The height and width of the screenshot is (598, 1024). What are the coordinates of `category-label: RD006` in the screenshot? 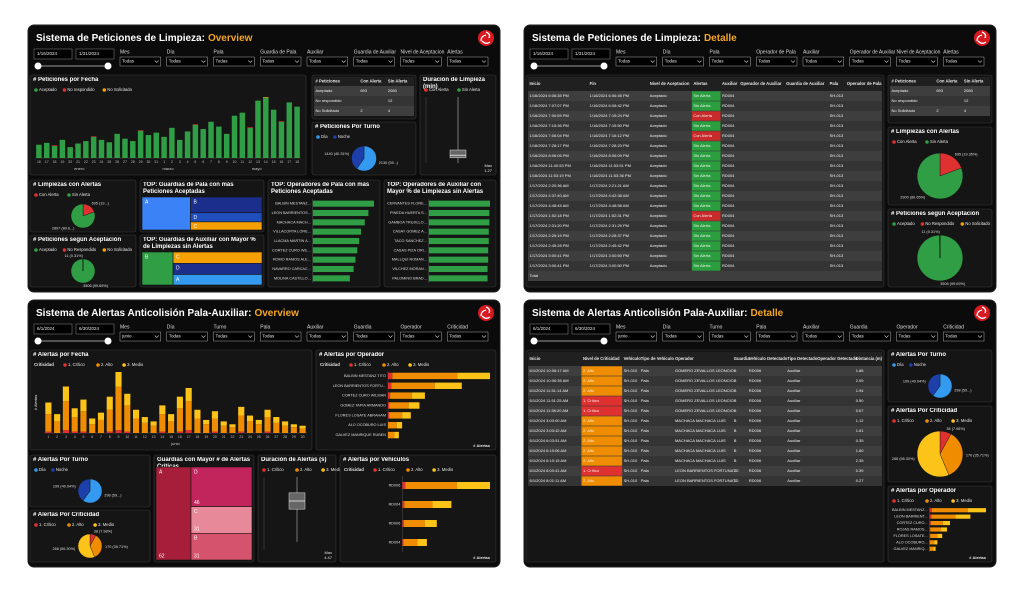 It's located at (395, 486).